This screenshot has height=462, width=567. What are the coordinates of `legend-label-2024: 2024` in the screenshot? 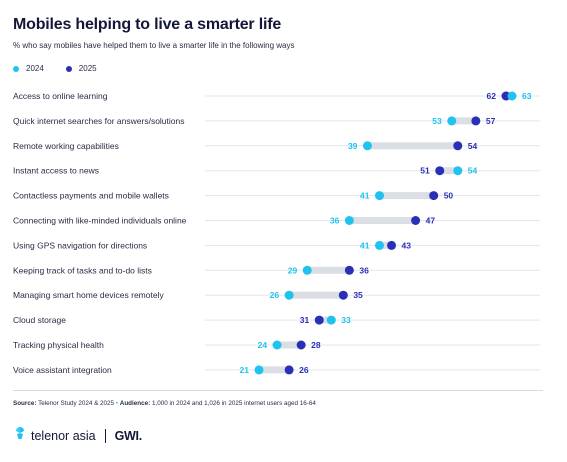 It's located at (35, 68).